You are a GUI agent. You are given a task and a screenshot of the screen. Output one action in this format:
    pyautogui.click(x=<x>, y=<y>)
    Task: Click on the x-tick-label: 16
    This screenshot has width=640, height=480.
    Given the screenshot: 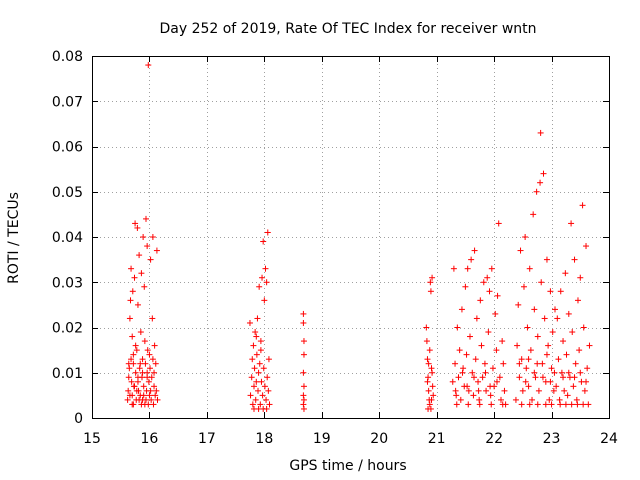 What is the action you would take?
    pyautogui.click(x=150, y=439)
    